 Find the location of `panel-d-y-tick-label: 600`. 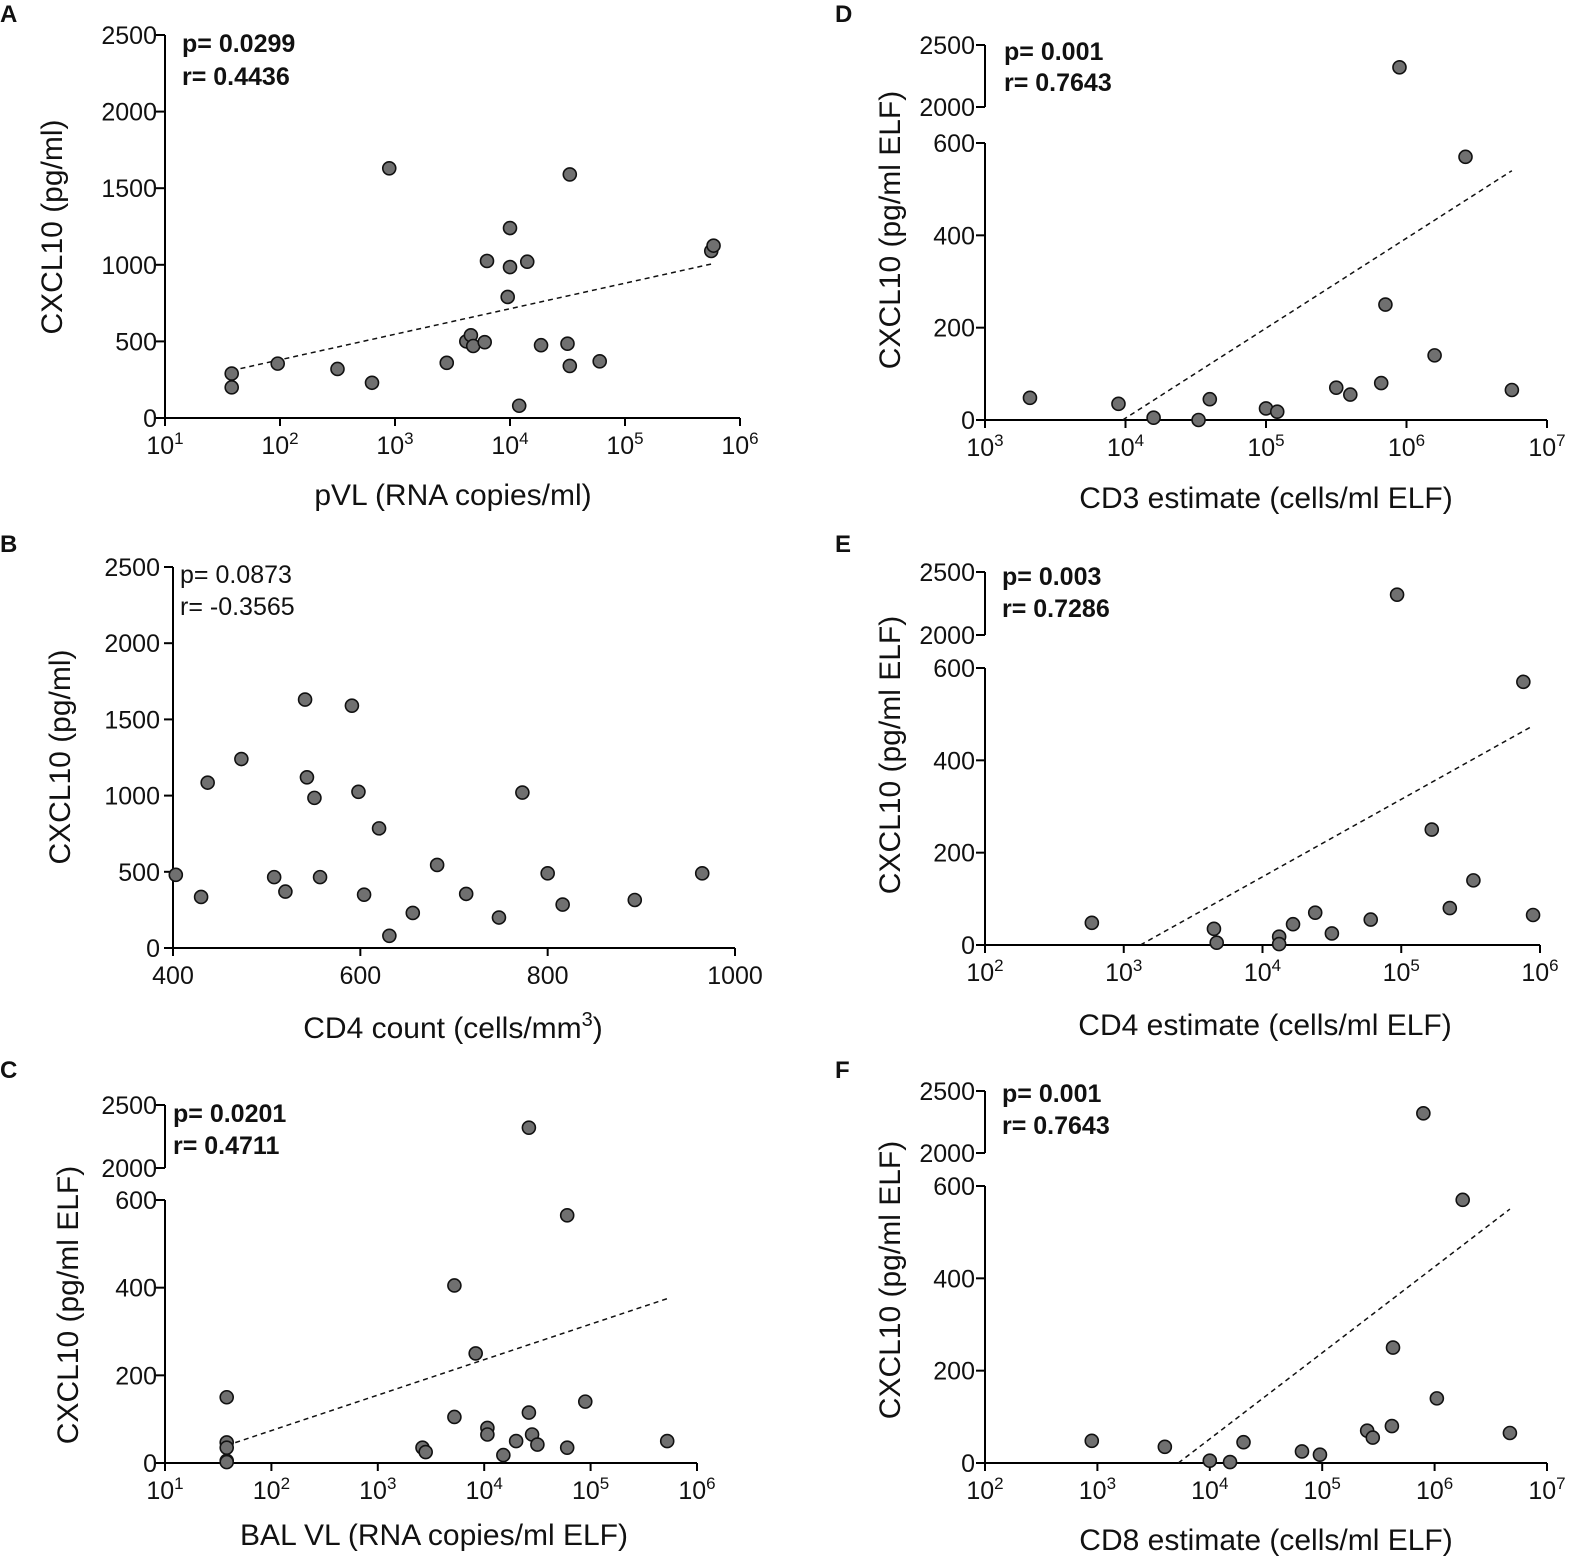

panel-d-y-tick-label: 600 is located at coordinates (954, 144).